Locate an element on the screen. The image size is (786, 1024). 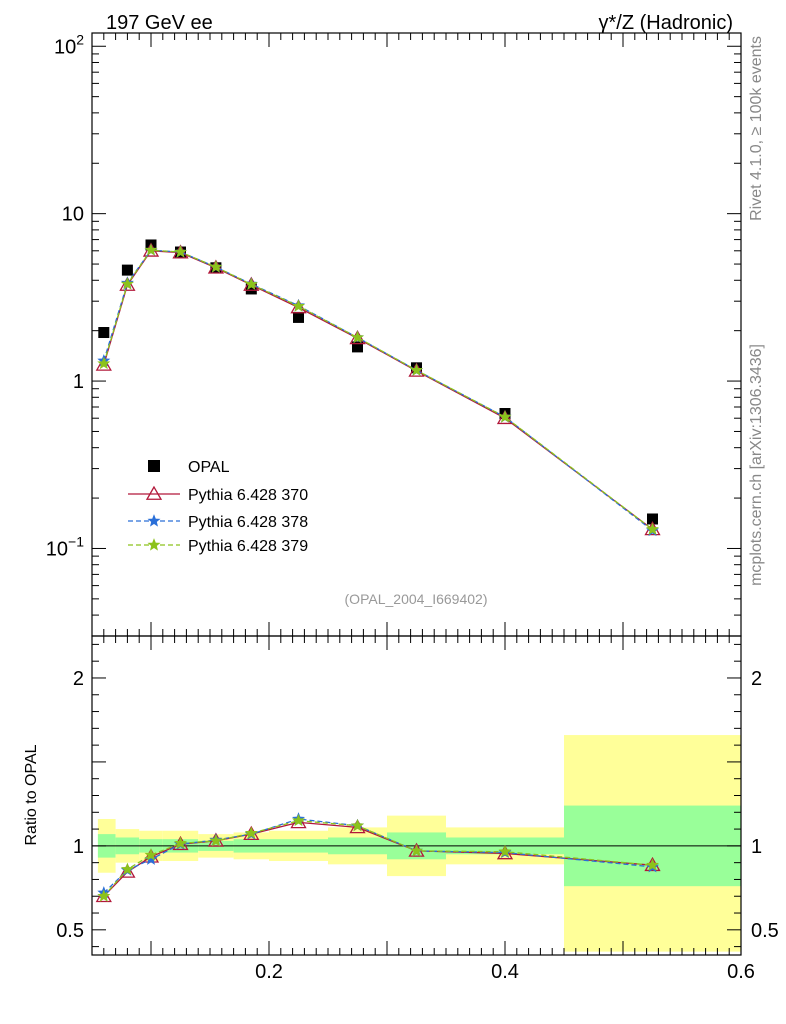
ratio-point-triangle is located at coordinates (127, 870).